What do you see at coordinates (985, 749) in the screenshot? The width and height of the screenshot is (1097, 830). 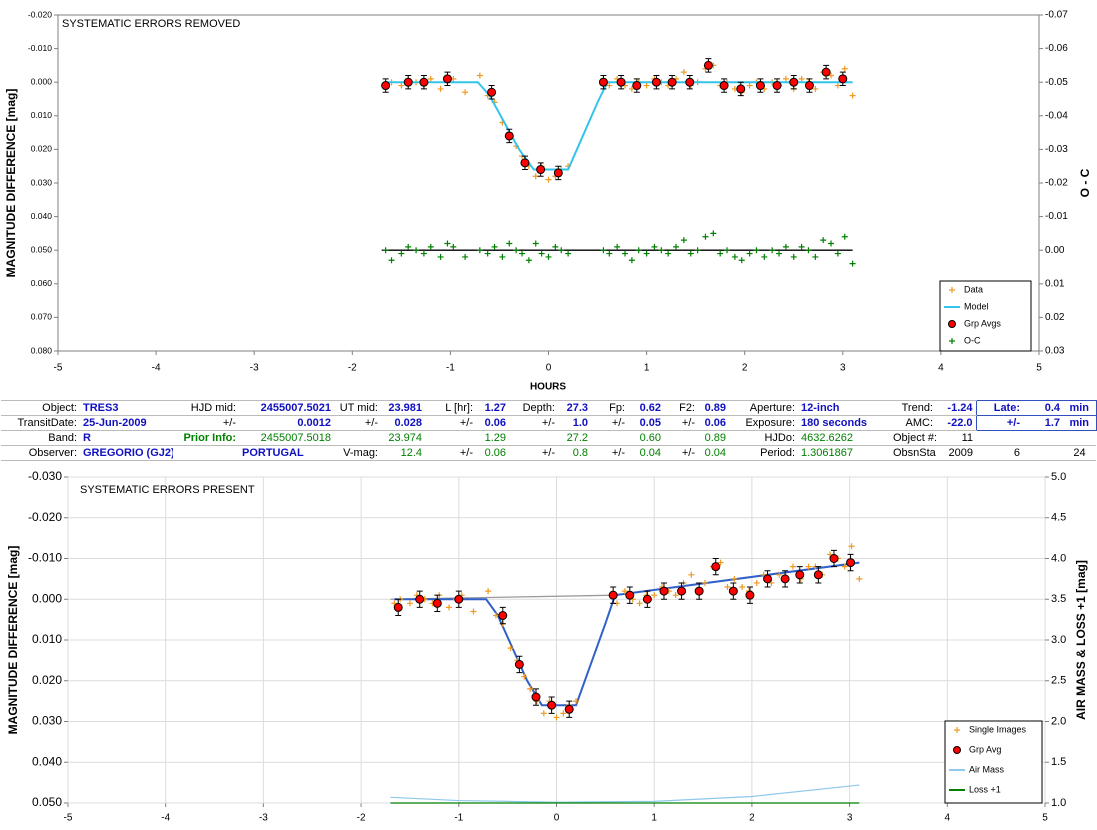 I see `legend-label: Grp Avg` at bounding box center [985, 749].